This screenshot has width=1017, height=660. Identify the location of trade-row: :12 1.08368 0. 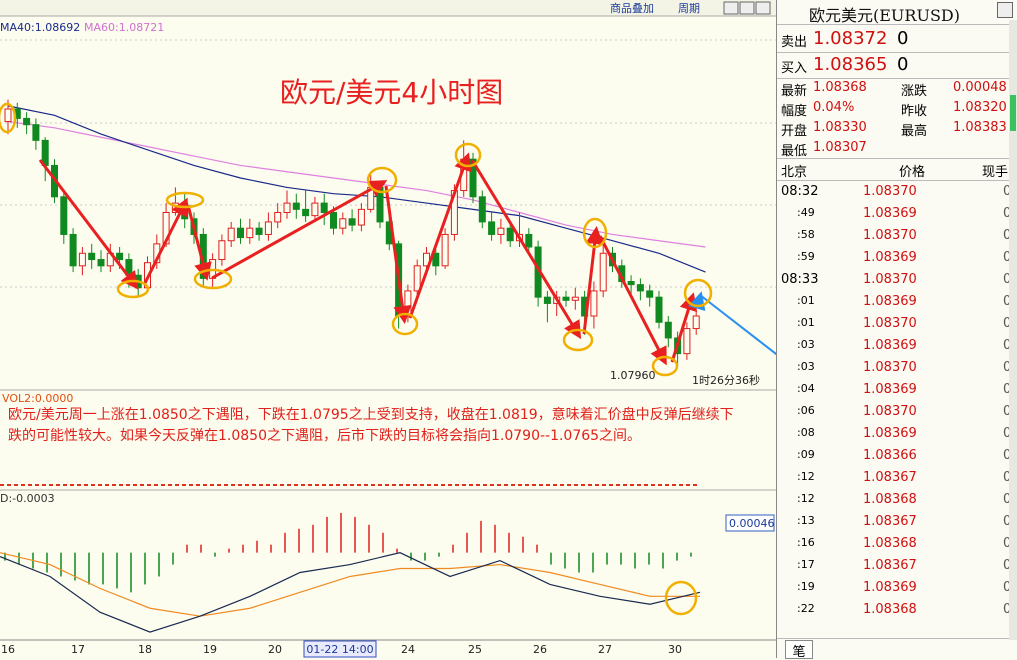
(894, 502).